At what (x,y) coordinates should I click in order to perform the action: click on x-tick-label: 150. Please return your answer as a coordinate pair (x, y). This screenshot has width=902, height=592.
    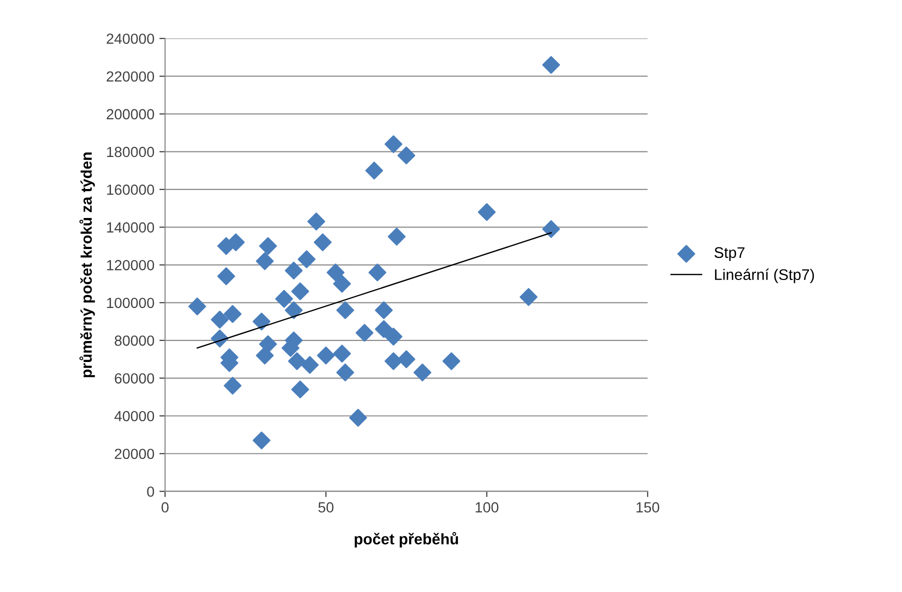
    Looking at the image, I should click on (648, 507).